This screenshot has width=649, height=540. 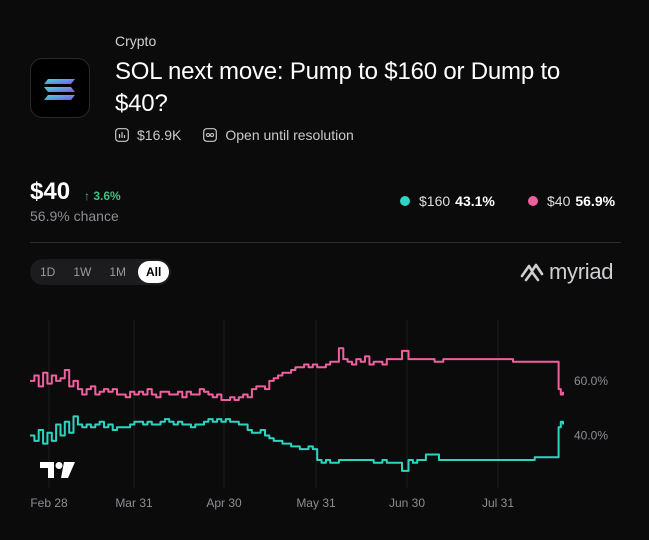 I want to click on brand-watermark: myriad, so click(x=567, y=272).